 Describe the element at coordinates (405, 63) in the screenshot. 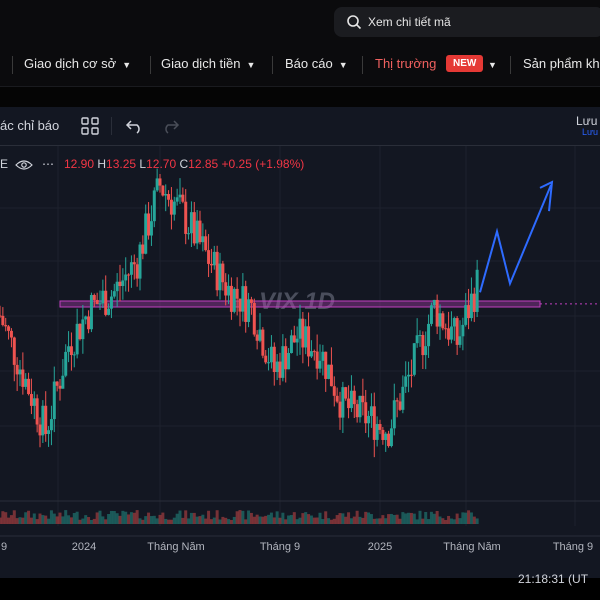

I see `nav-item-thi-truong: Thị trường` at that location.